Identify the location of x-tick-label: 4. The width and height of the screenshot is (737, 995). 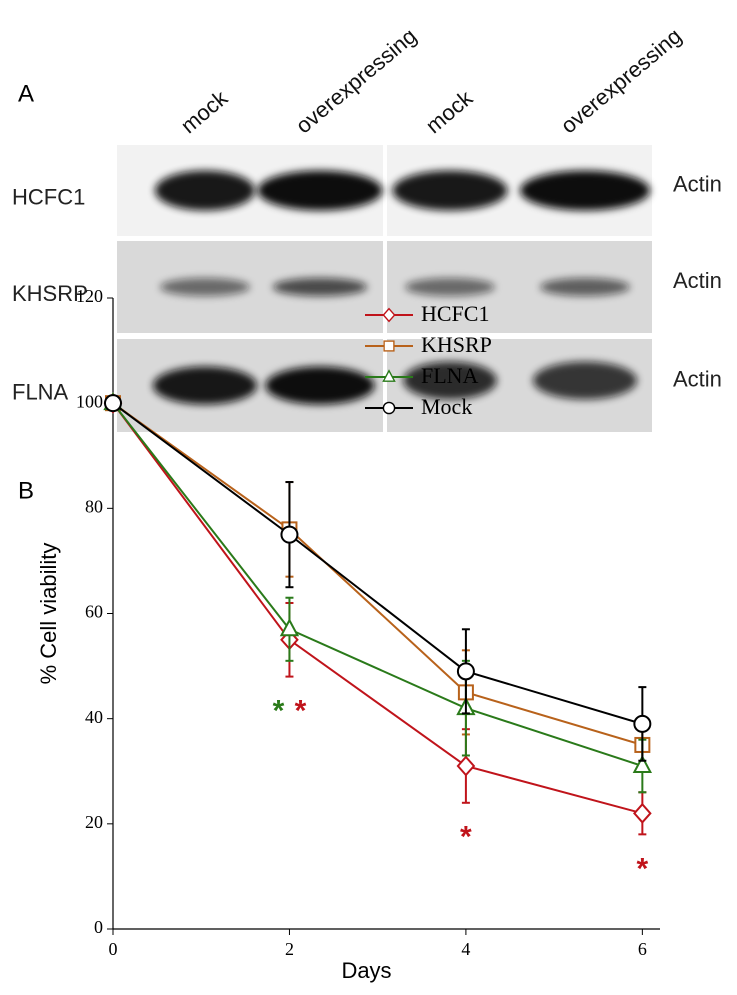
(465, 949).